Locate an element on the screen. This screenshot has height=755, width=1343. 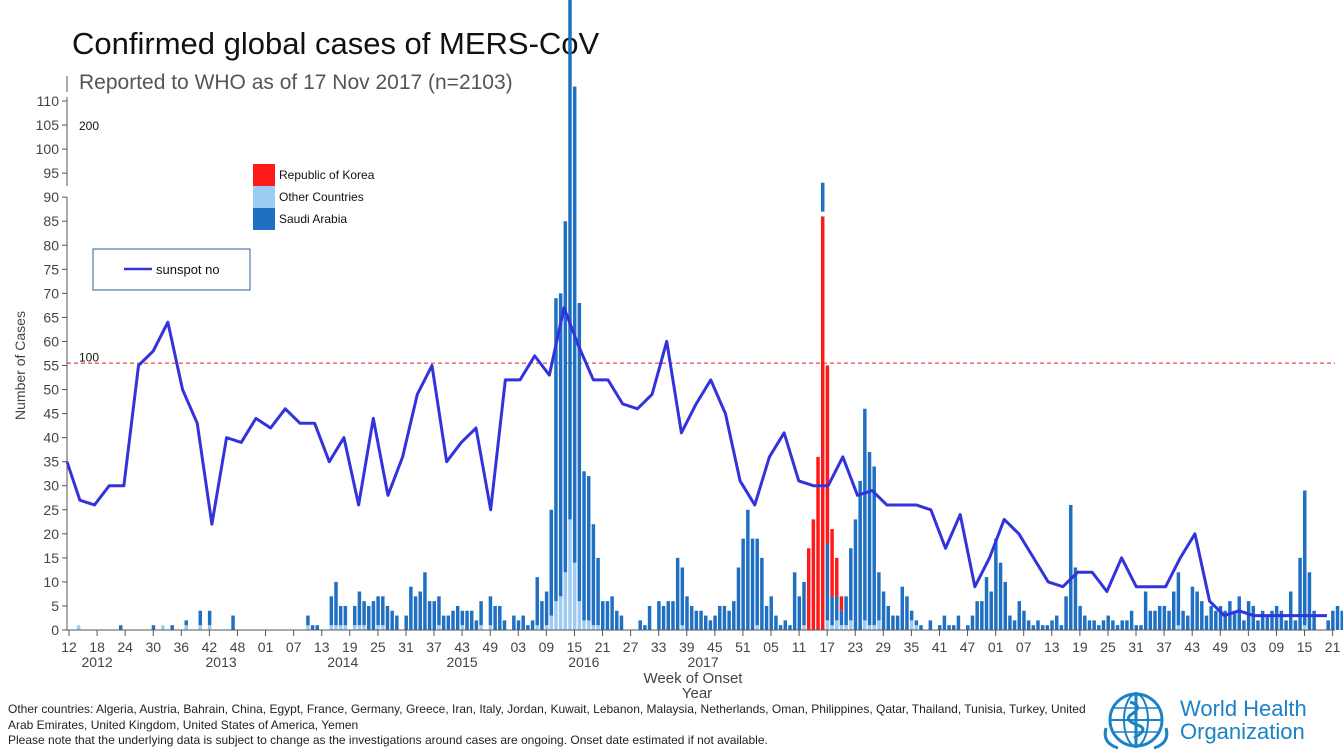
x-tick-label: 15 is located at coordinates (1305, 647).